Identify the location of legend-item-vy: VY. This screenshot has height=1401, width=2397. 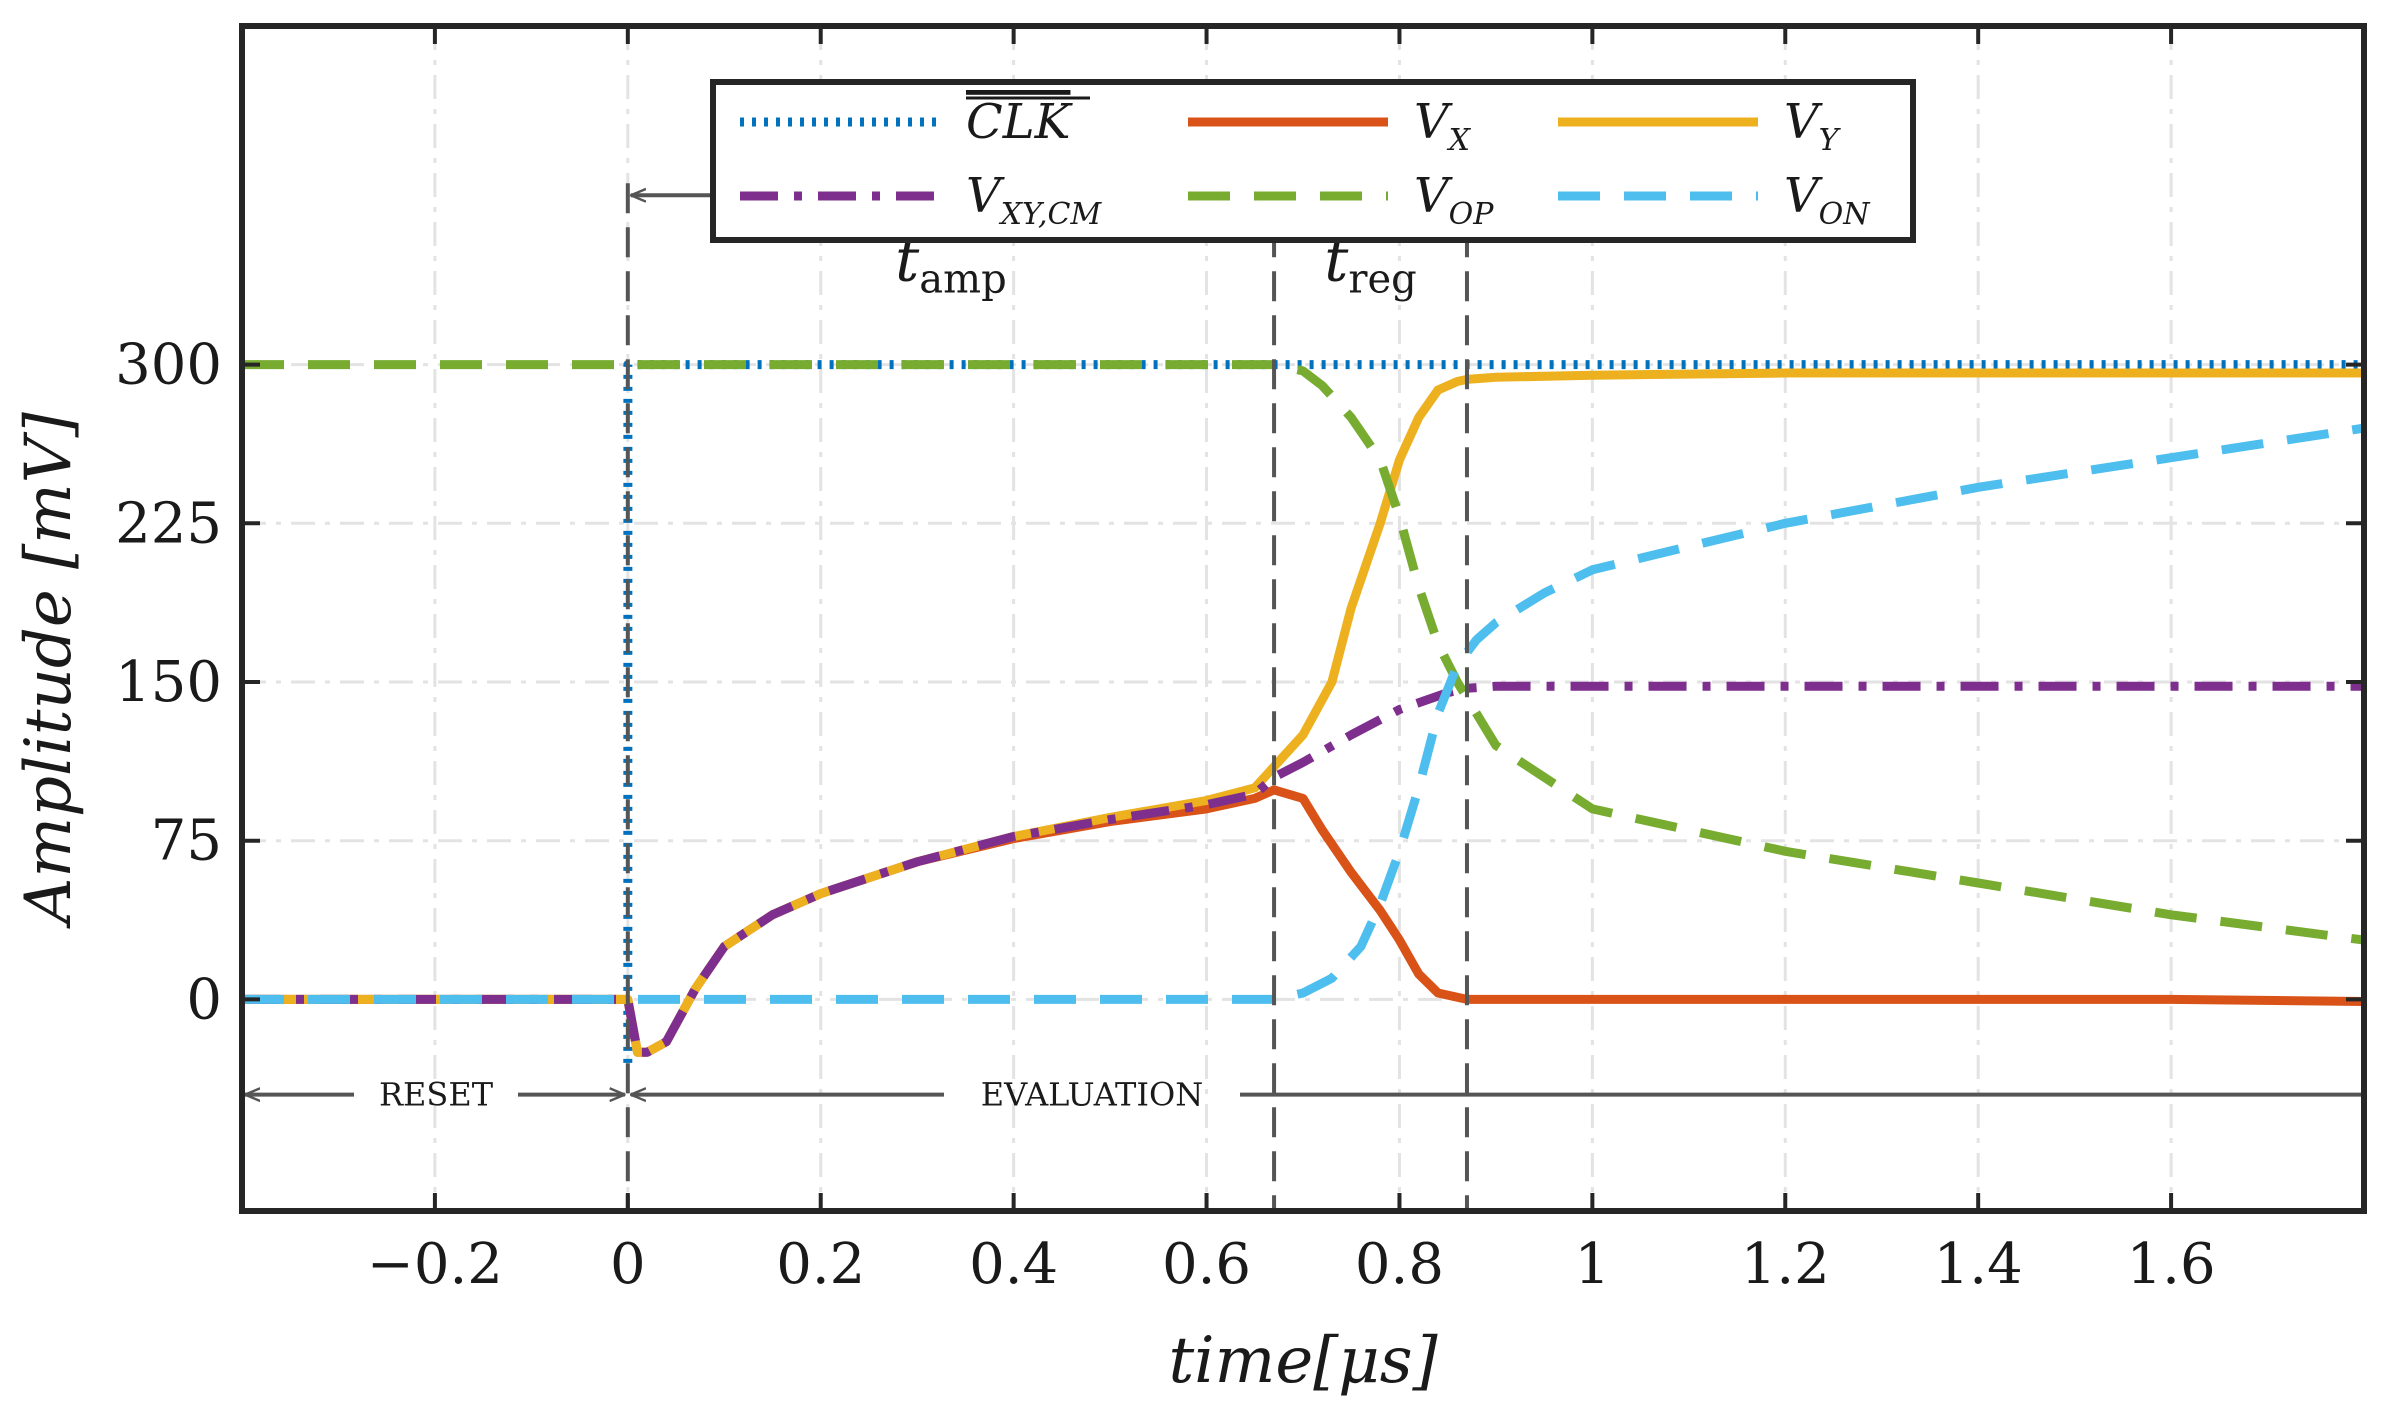
(1700, 126).